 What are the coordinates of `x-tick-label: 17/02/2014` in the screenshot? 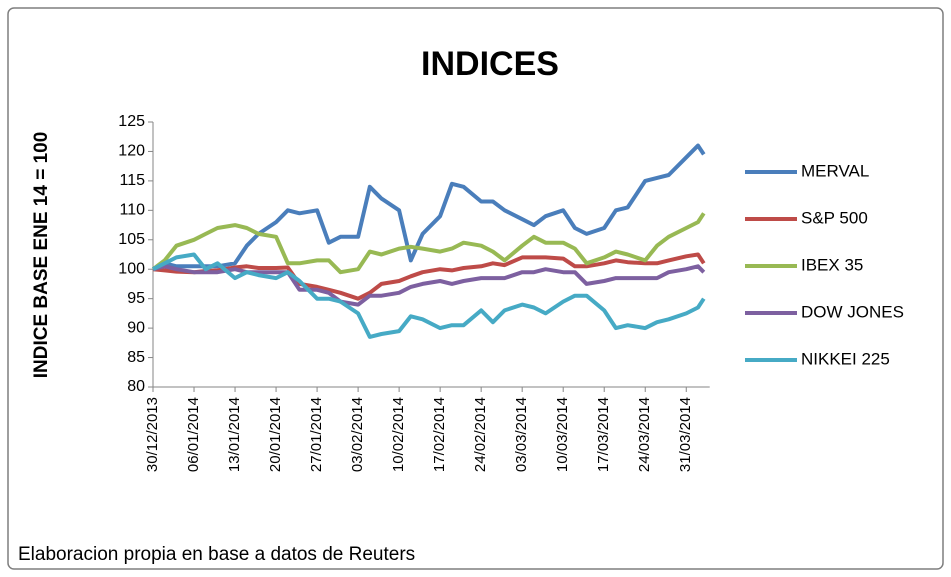 It's located at (439, 434).